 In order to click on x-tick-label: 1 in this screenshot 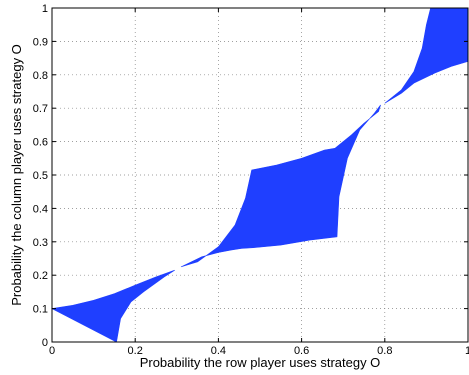, I will do `click(467, 351)`.